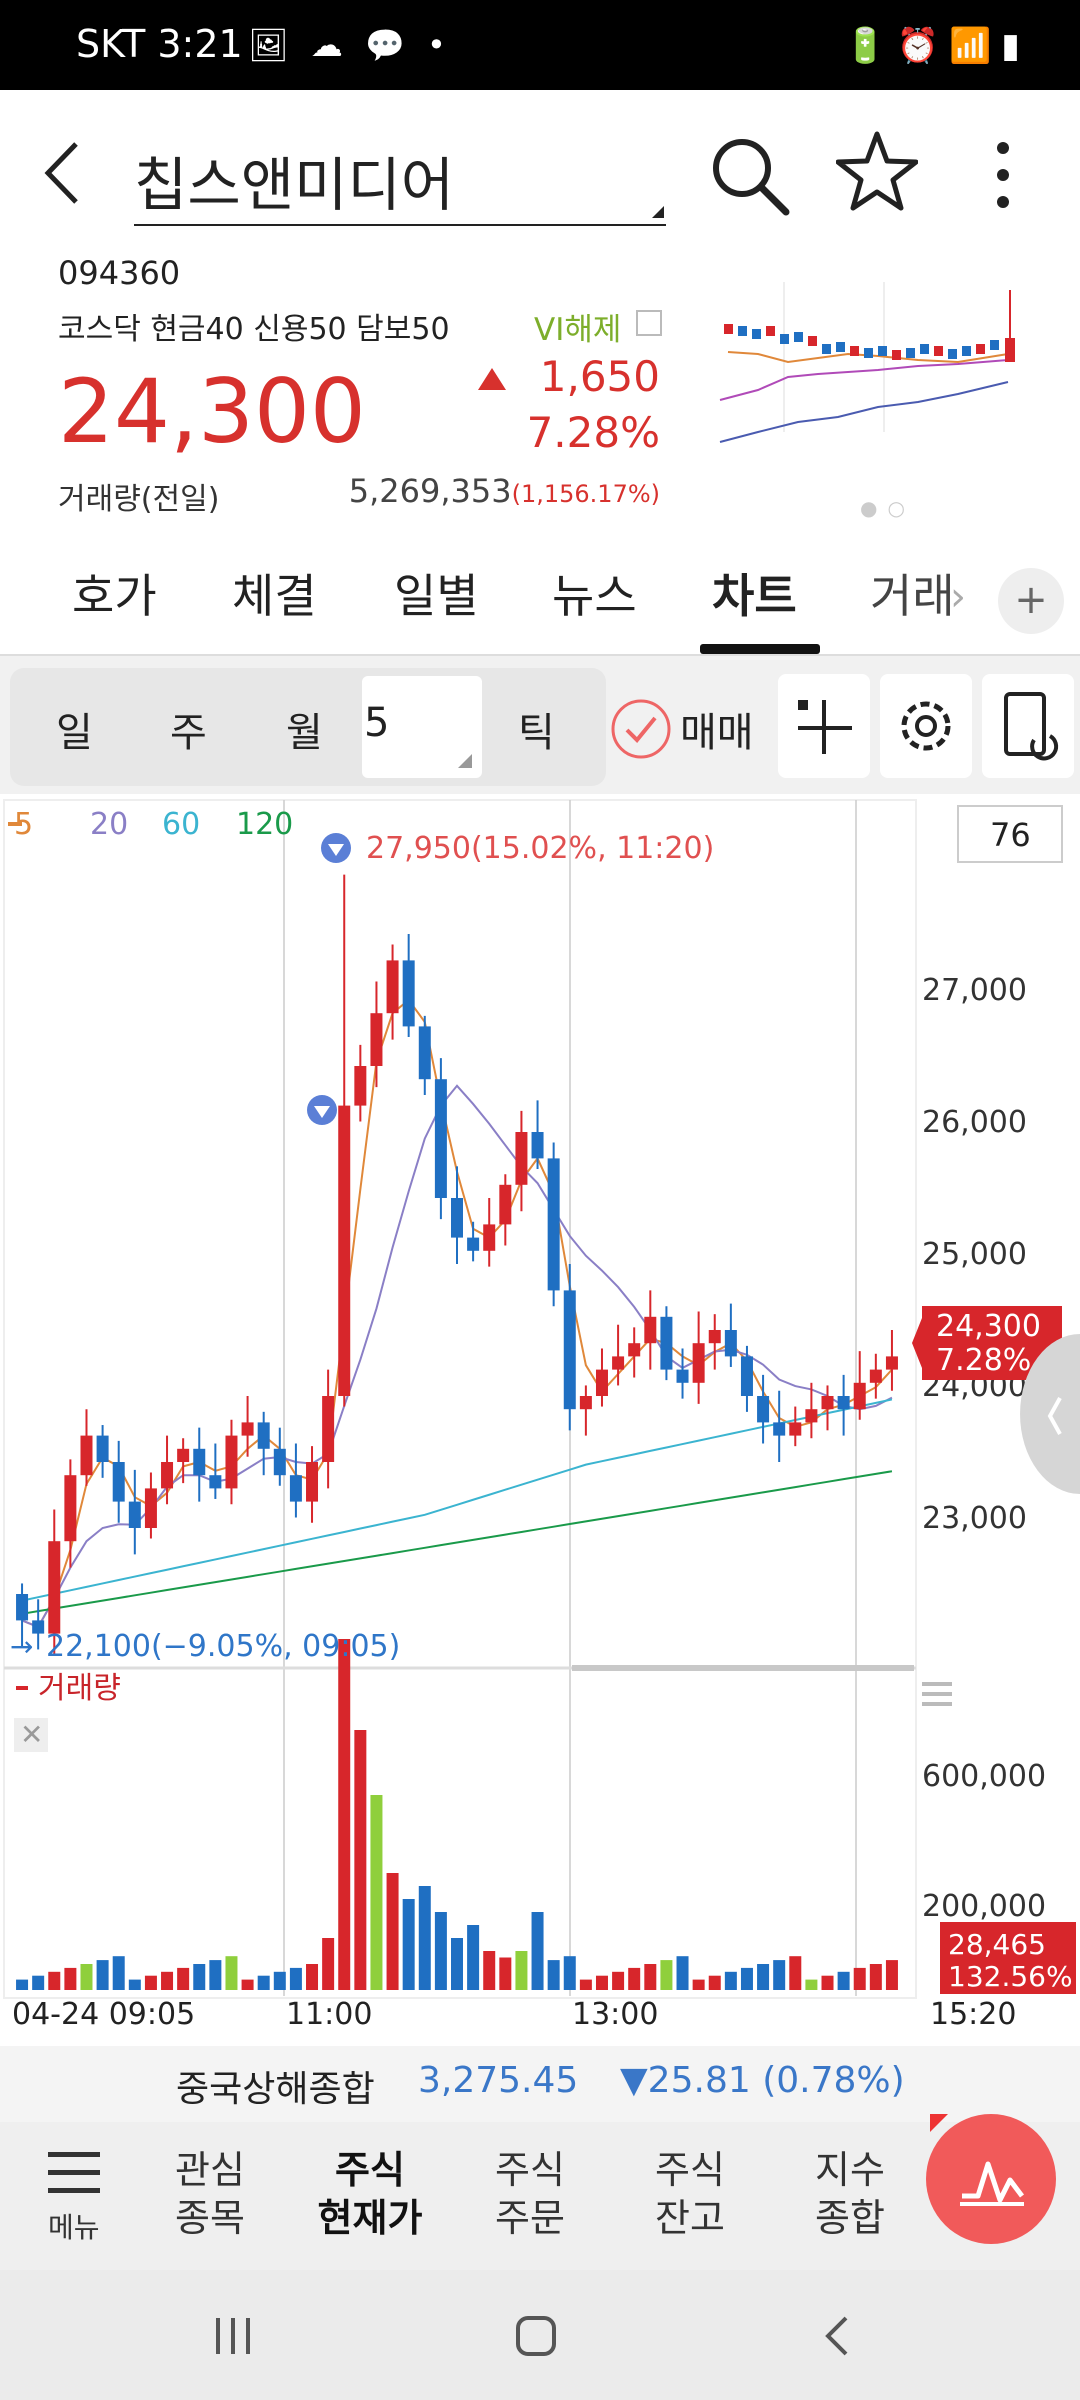  I want to click on tab-bar: 호가 체결 일별 뉴스 차트 거래, so click(540, 602).